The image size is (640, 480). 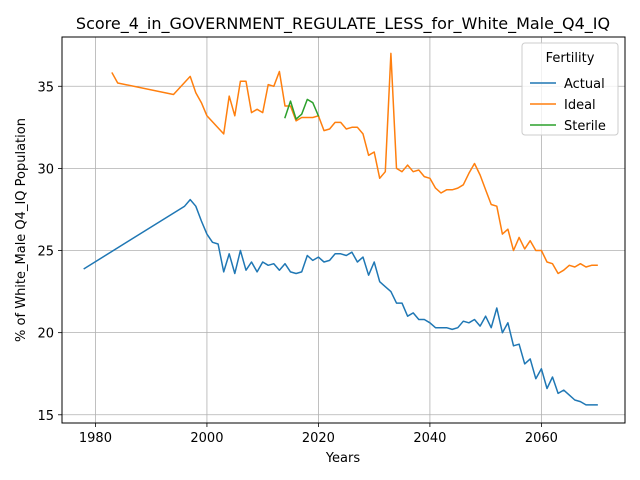 What do you see at coordinates (206, 438) in the screenshot?
I see `x-tick-label: 2000` at bounding box center [206, 438].